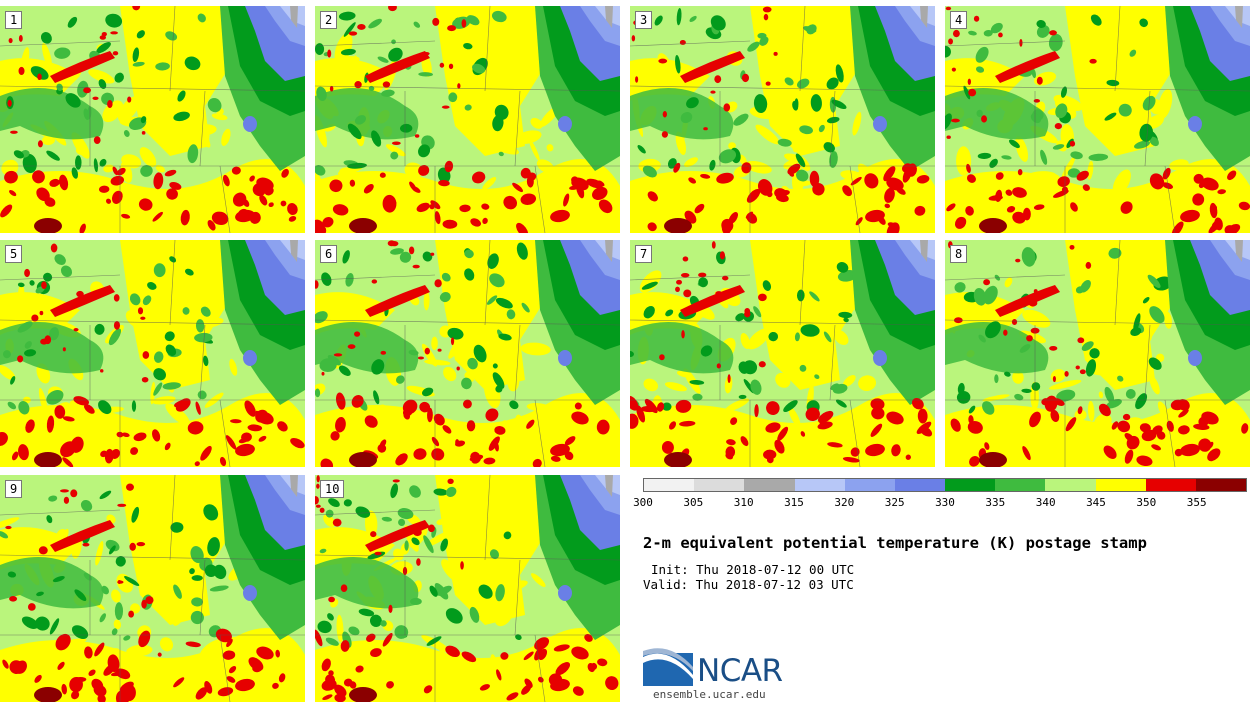 The image size is (1260, 705). What do you see at coordinates (152, 353) in the screenshot?
I see `ensemble-member-panel-5: 5` at bounding box center [152, 353].